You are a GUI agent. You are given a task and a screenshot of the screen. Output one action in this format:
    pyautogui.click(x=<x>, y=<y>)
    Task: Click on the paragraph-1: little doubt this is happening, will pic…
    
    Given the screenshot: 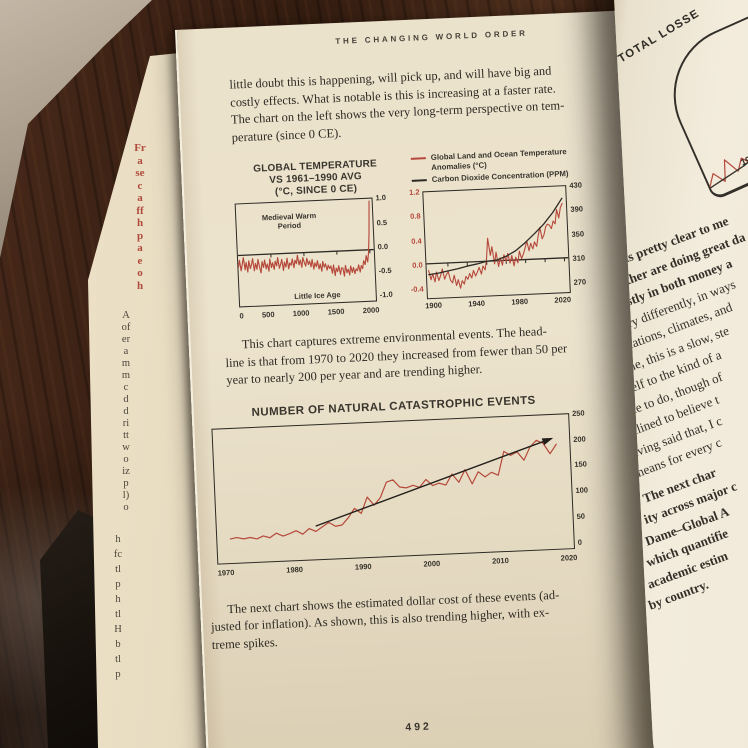 What is the action you would take?
    pyautogui.click(x=397, y=104)
    